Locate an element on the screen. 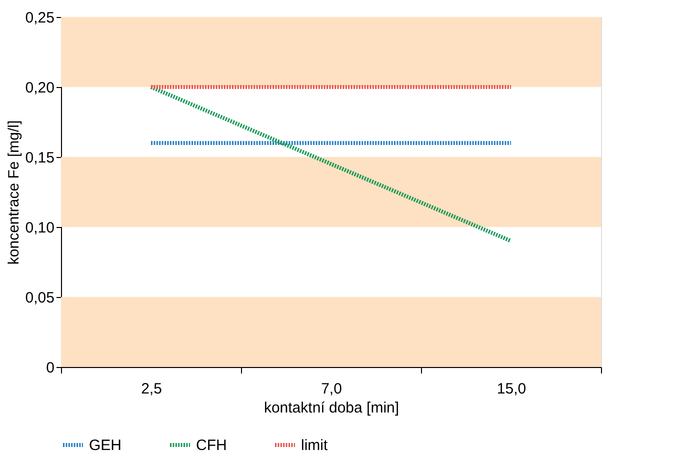 The height and width of the screenshot is (464, 677). y-tick-label: 0 is located at coordinates (50, 368).